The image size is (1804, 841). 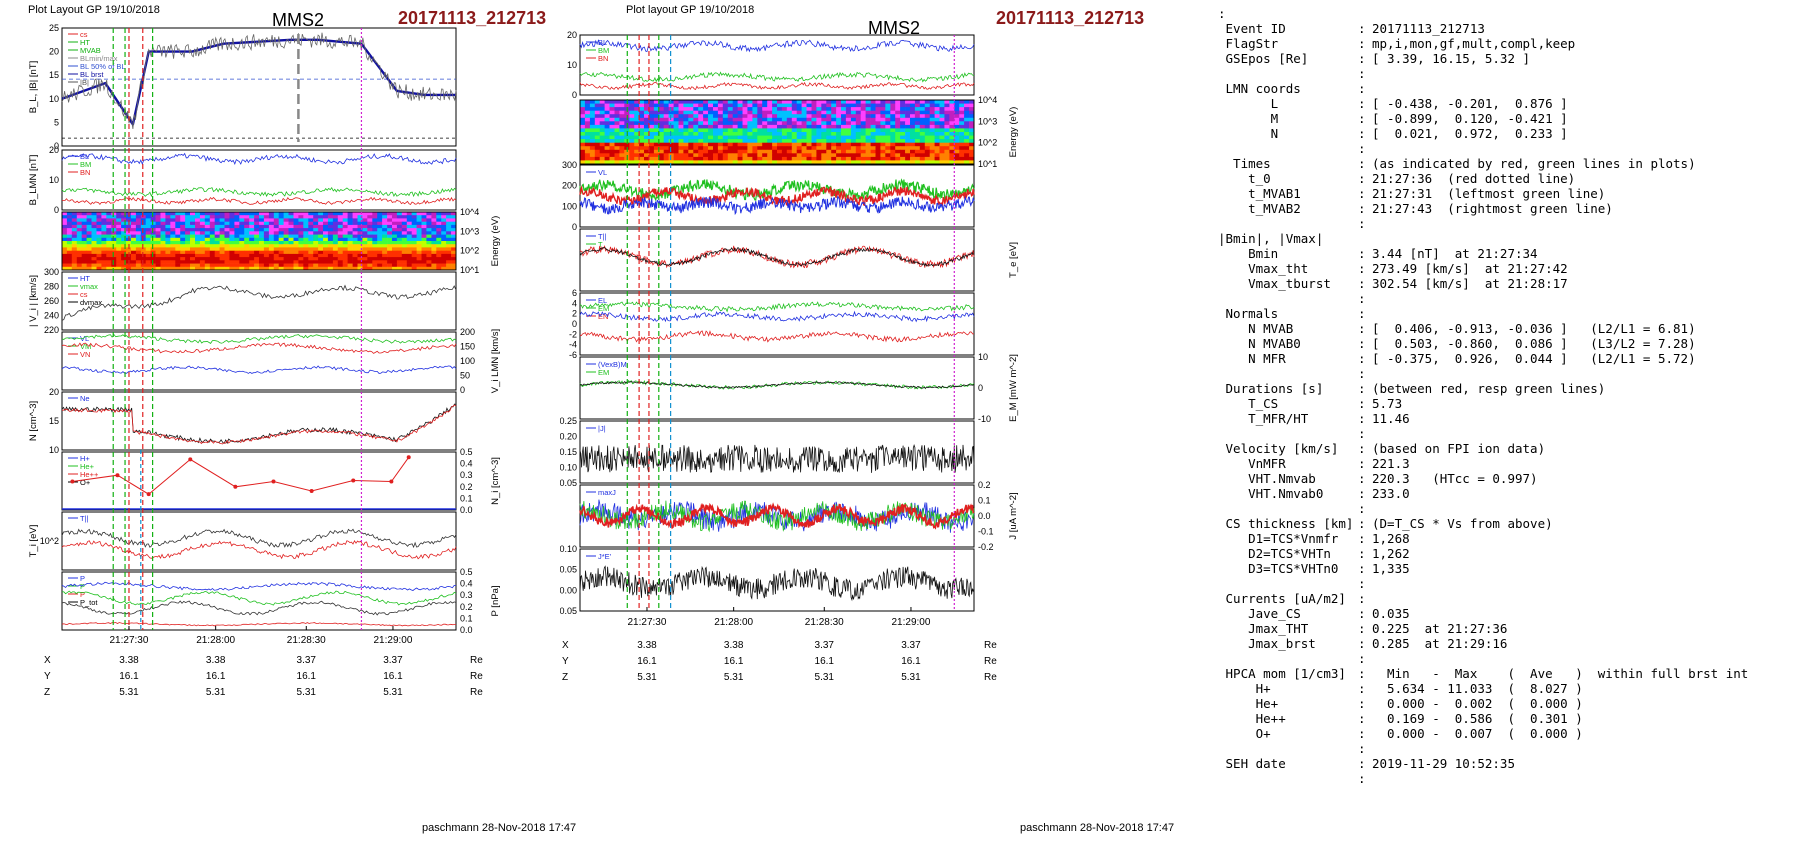 I want to click on summary-val: (based on FPI ion data), so click(x=1459, y=448).